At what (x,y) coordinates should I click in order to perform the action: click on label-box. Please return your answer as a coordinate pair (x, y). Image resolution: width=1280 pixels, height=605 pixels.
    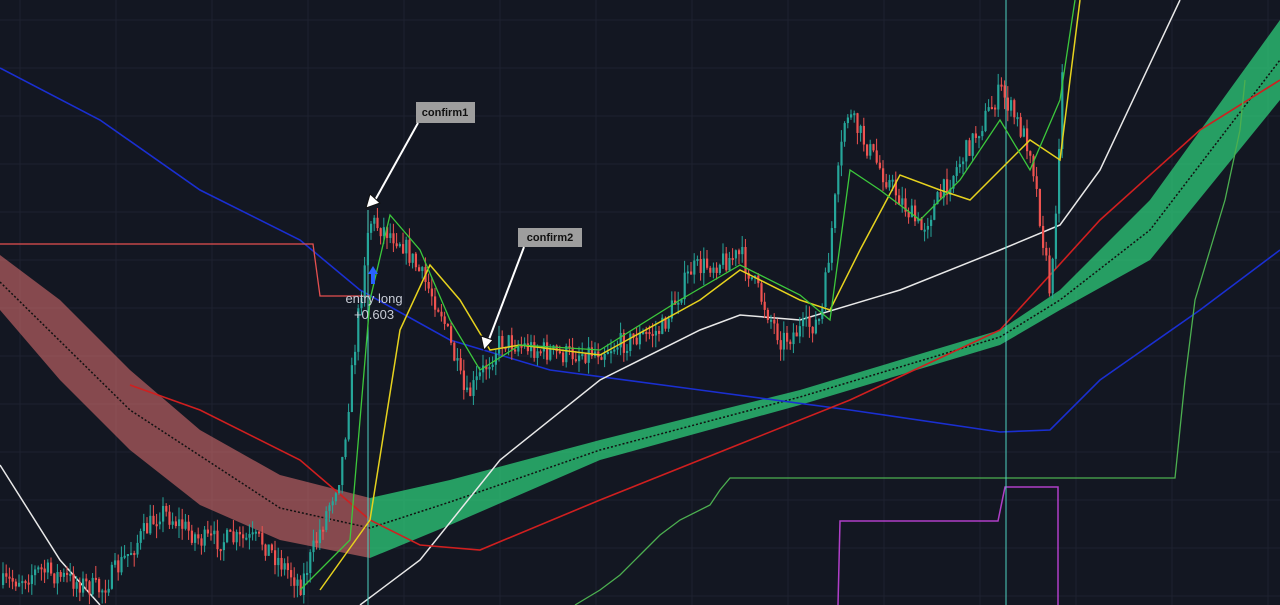
    Looking at the image, I should click on (550, 237).